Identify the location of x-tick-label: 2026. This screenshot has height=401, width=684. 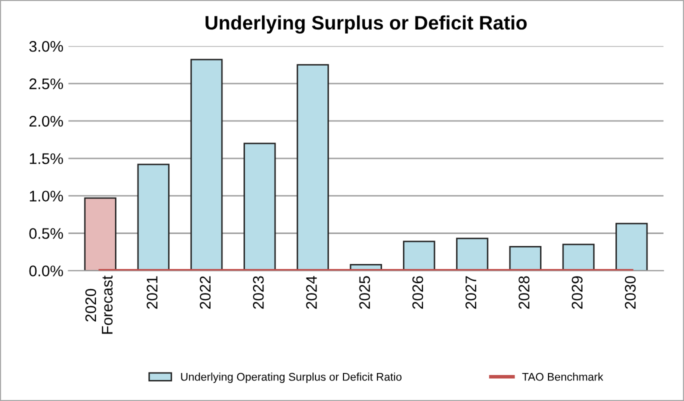
(418, 292).